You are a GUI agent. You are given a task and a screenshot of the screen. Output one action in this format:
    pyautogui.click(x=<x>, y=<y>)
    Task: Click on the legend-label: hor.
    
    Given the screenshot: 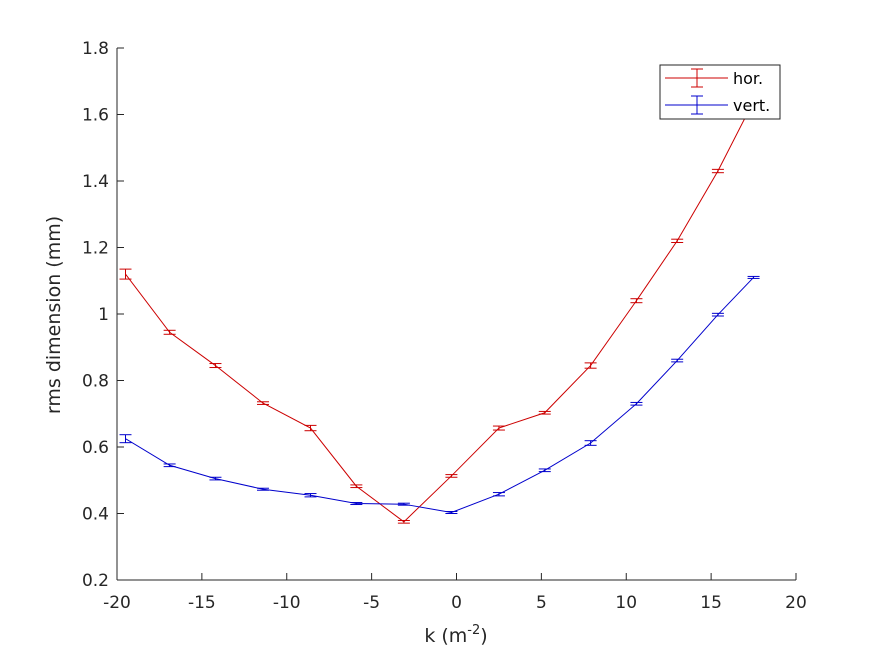 What is the action you would take?
    pyautogui.click(x=748, y=78)
    